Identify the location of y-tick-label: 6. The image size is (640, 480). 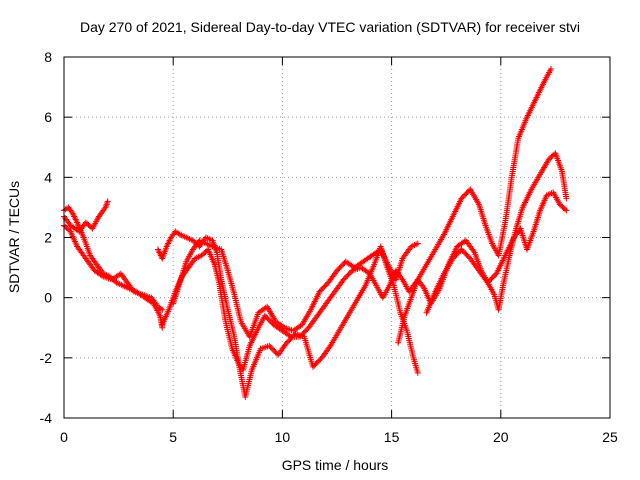
(48, 117).